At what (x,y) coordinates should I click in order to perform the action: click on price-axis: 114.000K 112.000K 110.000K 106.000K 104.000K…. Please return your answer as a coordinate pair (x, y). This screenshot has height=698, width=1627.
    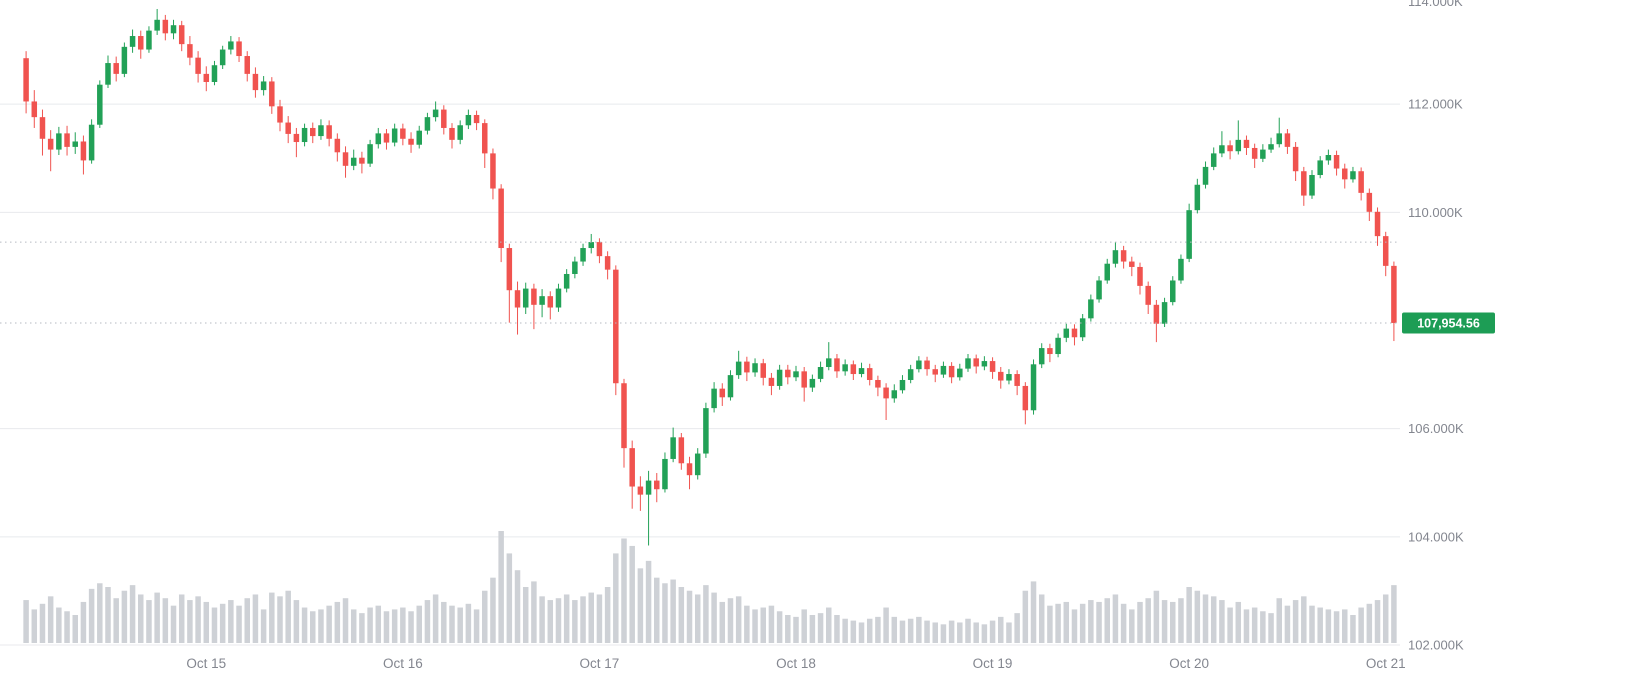
    Looking at the image, I should click on (1436, 326).